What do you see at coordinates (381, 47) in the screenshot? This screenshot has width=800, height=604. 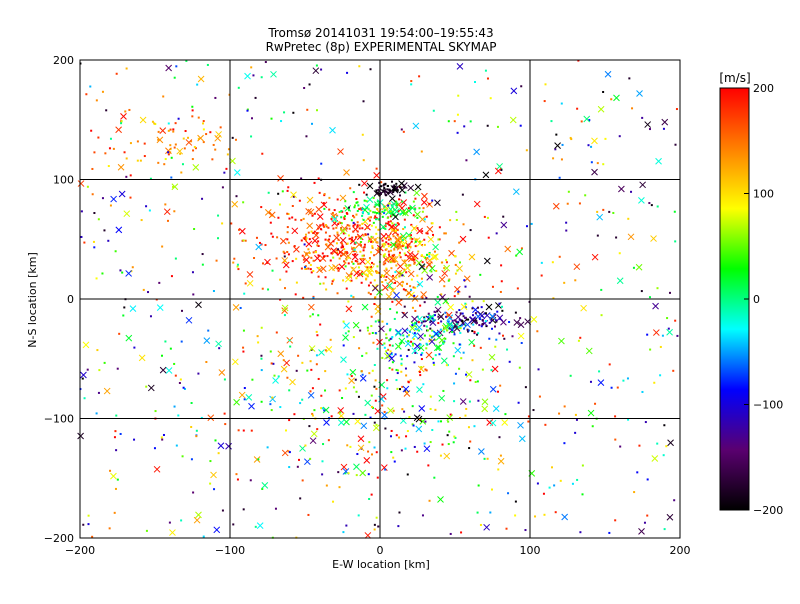 I see `chart-subtitle: RwPretec (8p) EXPERIMENTAL SKYMAP` at bounding box center [381, 47].